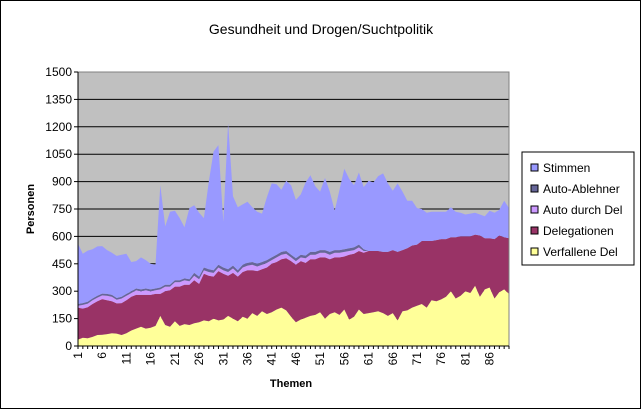 This screenshot has height=410, width=641. I want to click on y-tick-label: 300, so click(62, 291).